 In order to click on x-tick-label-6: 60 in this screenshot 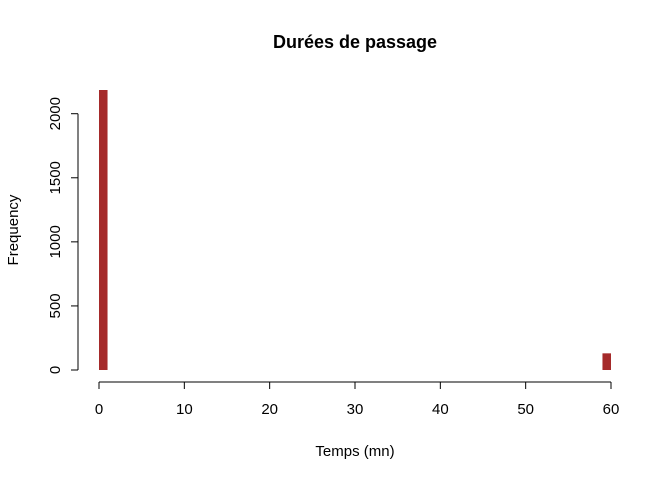, I will do `click(611, 409)`.